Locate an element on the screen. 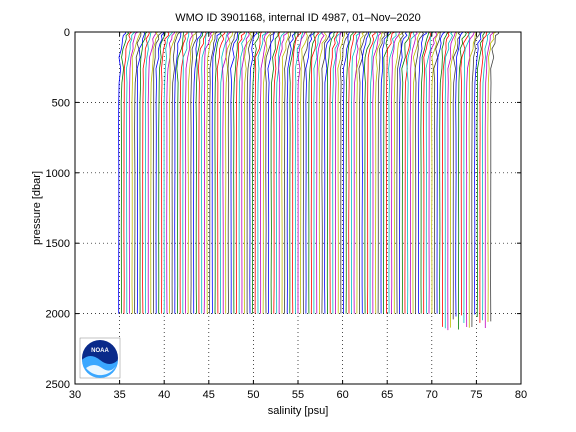 The image size is (576, 432). x-tick-label: 50 is located at coordinates (253, 395).